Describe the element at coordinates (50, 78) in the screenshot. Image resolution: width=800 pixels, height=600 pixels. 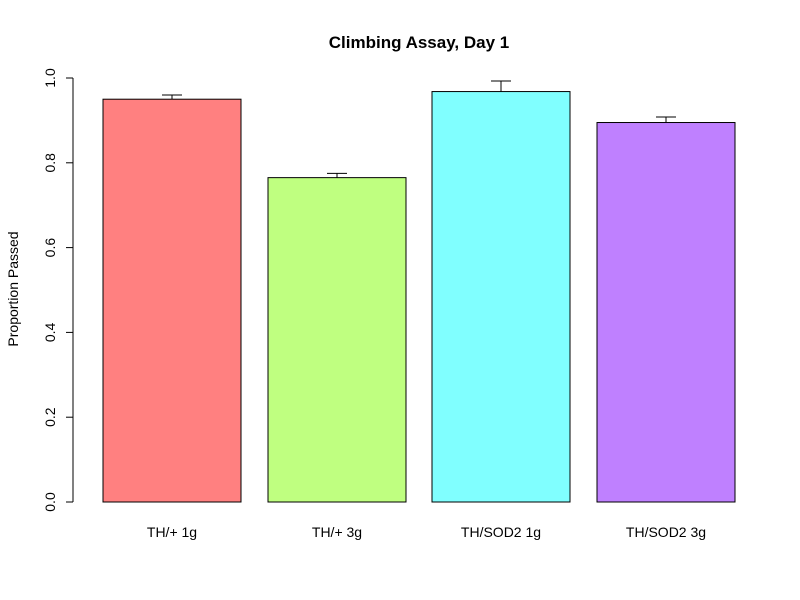
I see `y-tick-label: 1.0` at that location.